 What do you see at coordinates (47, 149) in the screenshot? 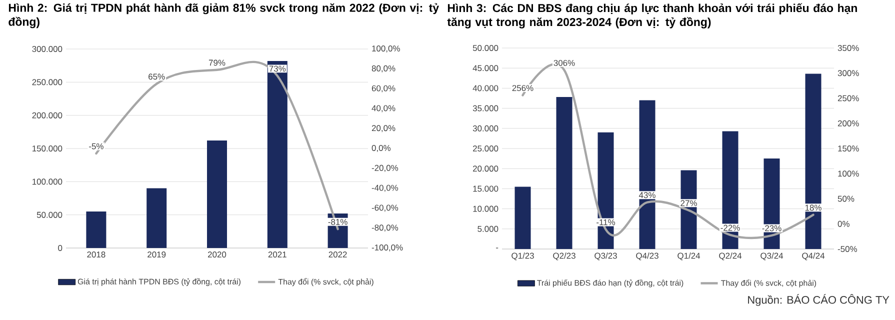
I see `y-tick-label: 150.000` at bounding box center [47, 149].